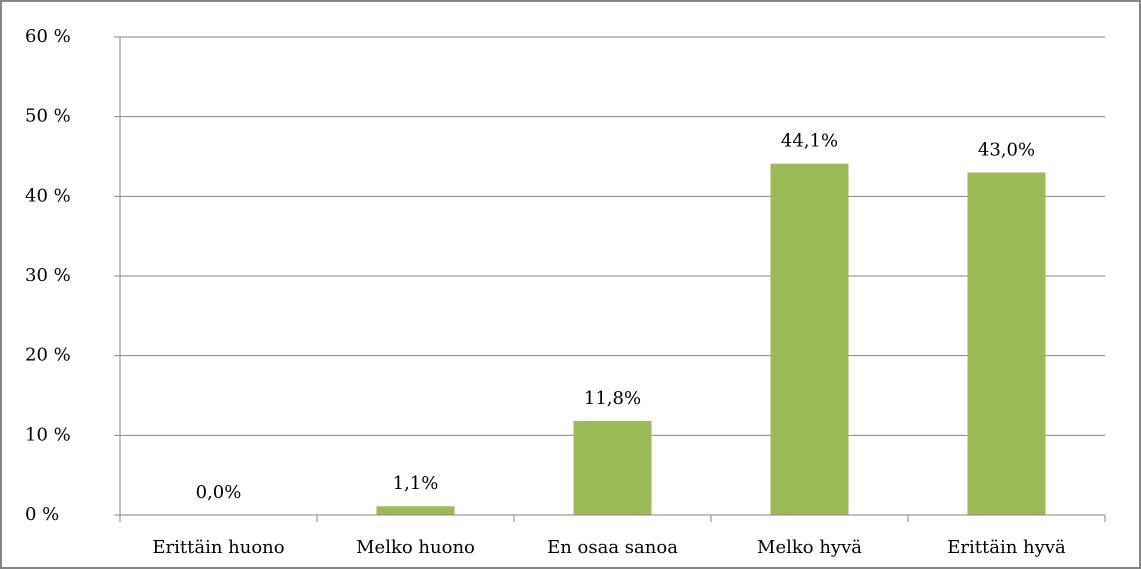 This screenshot has height=569, width=1141. I want to click on y-tick-label: 60 %, so click(48, 36).